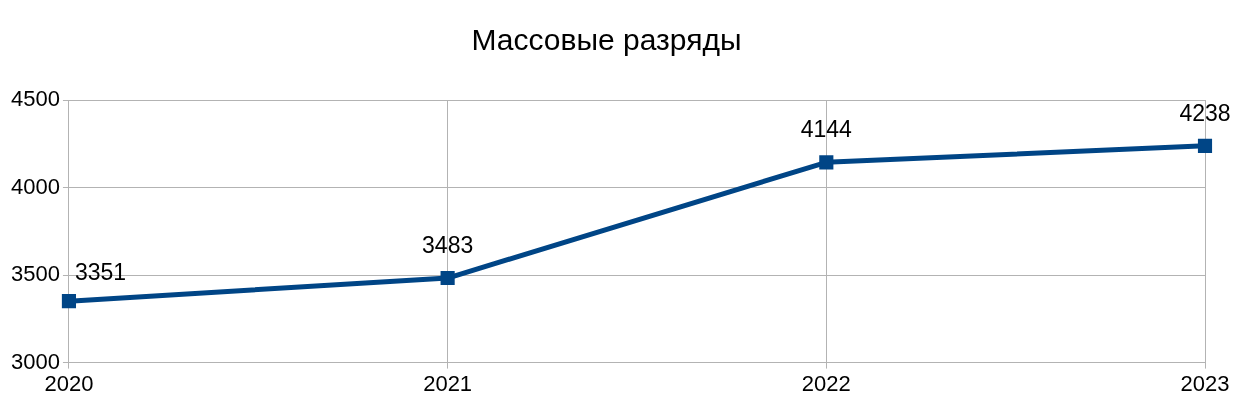 The width and height of the screenshot is (1241, 409). What do you see at coordinates (448, 244) in the screenshot?
I see `data-label: 3483` at bounding box center [448, 244].